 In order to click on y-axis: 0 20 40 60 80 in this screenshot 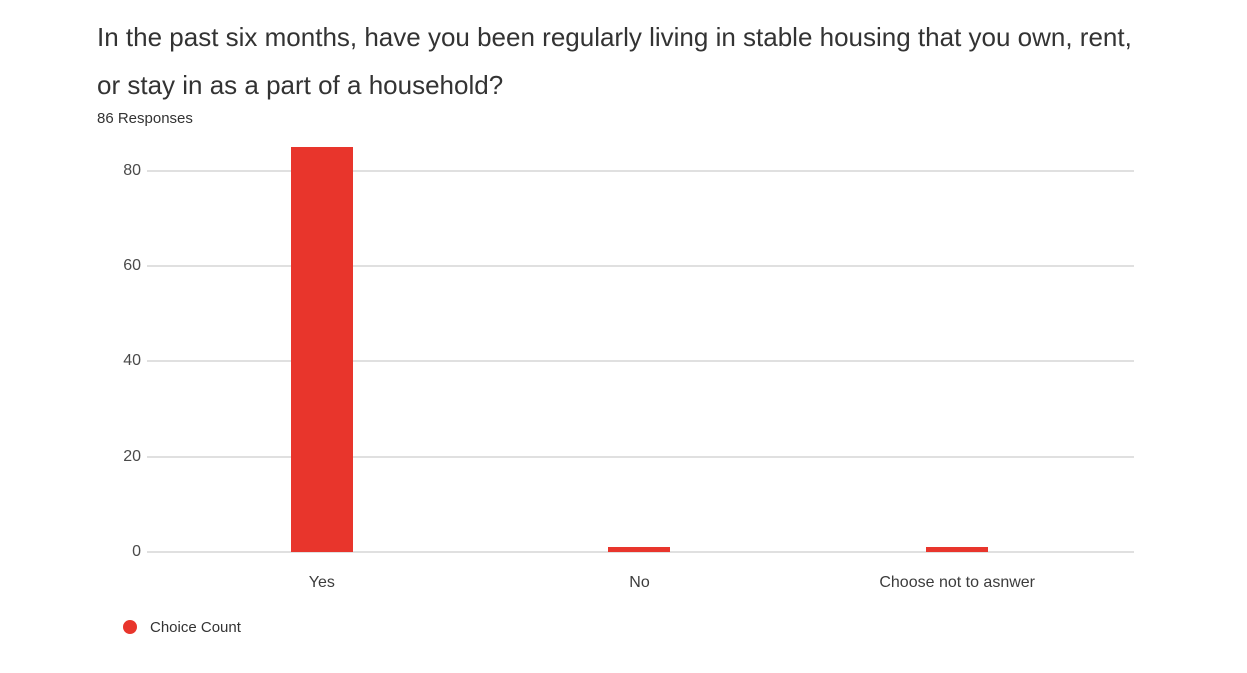, I will do `click(119, 350)`.